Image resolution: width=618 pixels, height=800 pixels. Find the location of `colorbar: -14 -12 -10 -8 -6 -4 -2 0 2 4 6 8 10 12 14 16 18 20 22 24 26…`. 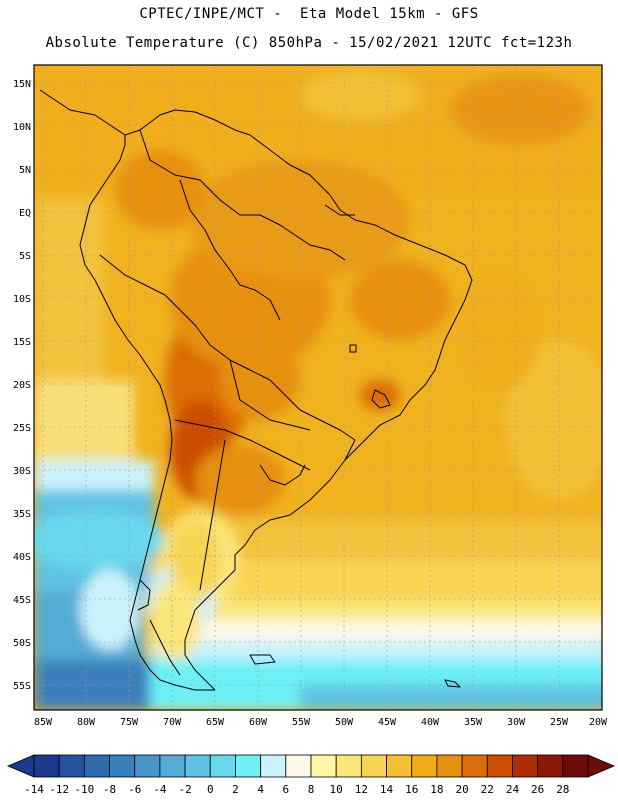

colorbar: -14 -12 -10 -8 -6 -4 -2 0 2 4 6 8 10 12 14 16 18 20 22 24 26… is located at coordinates (311, 775).